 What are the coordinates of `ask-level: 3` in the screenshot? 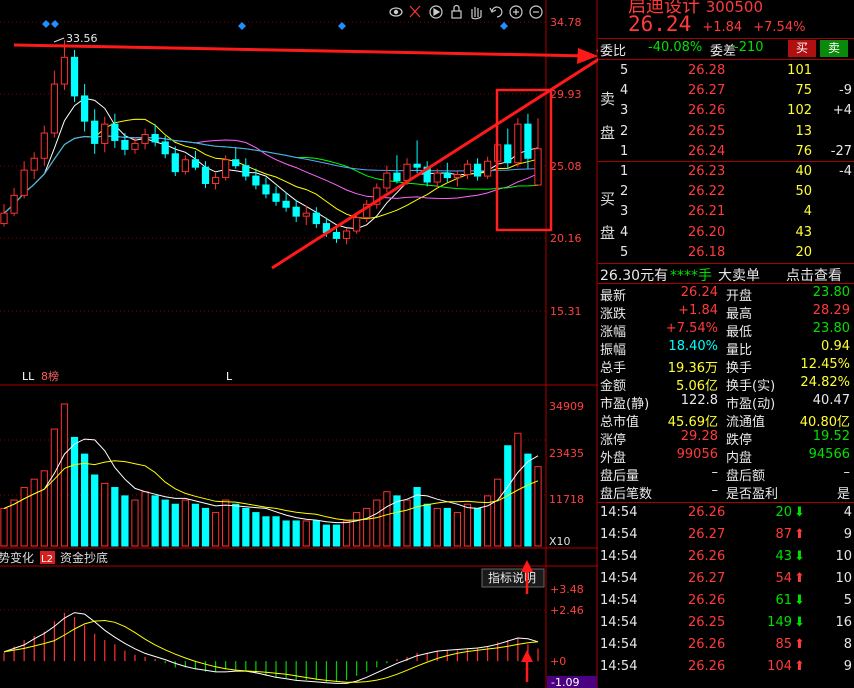 It's located at (624, 111).